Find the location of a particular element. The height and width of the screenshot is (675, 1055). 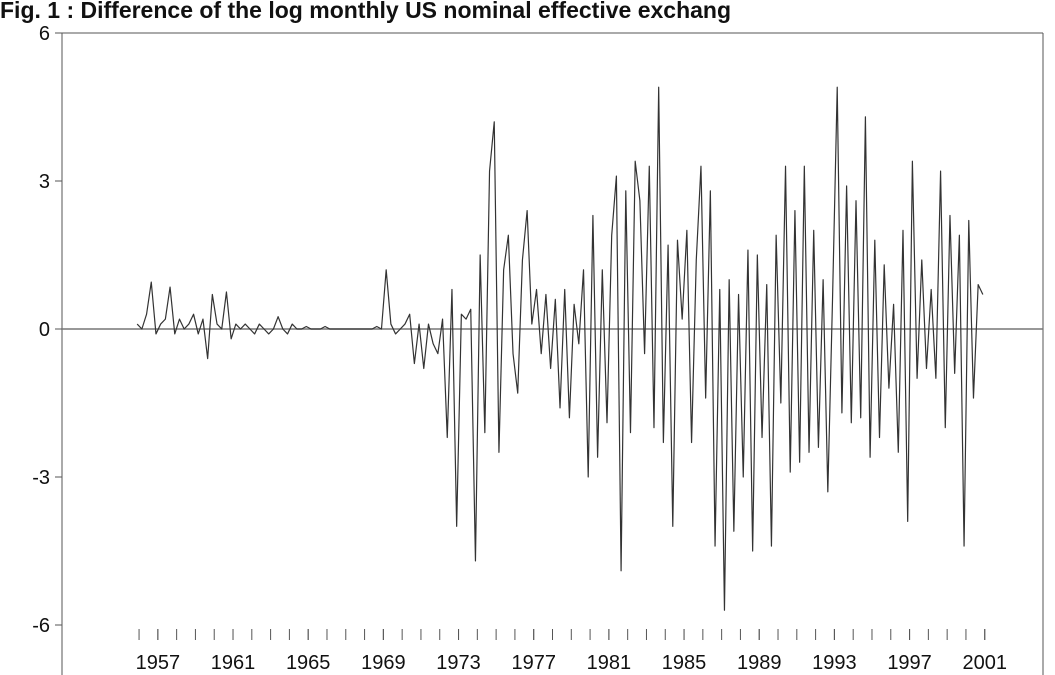

x-tick-label: 1981 is located at coordinates (609, 663).